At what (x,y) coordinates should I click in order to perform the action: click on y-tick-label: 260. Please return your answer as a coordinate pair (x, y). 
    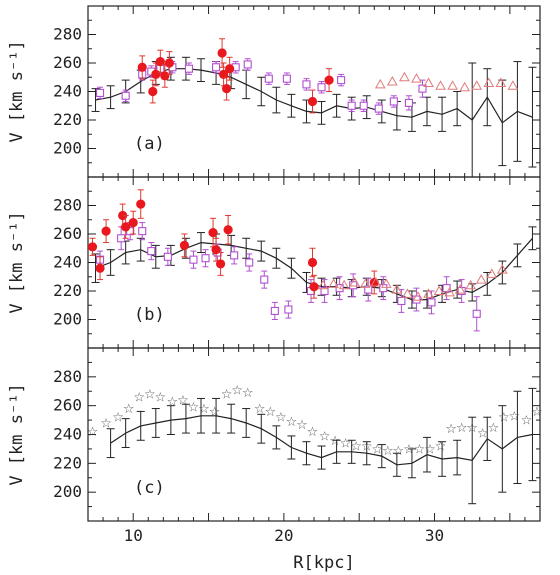
    Looking at the image, I should click on (67, 233).